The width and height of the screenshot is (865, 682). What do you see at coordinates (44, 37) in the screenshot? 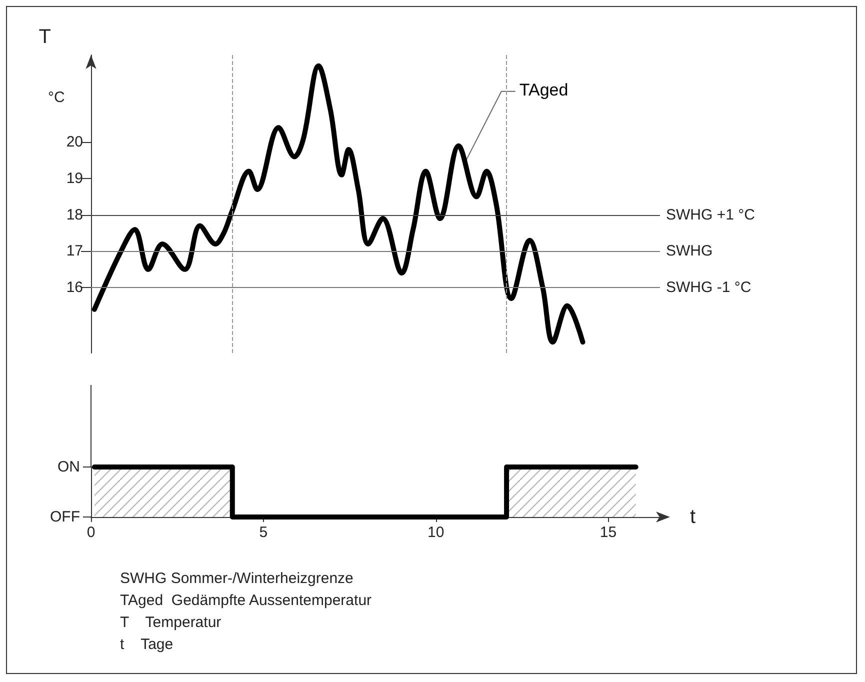
I see `y-axis-title: T` at bounding box center [44, 37].